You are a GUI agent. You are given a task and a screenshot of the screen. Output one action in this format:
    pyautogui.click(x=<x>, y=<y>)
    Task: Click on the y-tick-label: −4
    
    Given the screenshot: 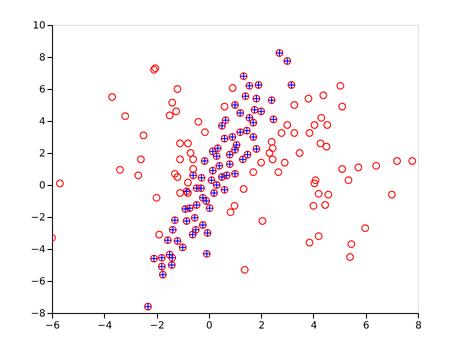 What is the action you would take?
    pyautogui.click(x=38, y=250)
    